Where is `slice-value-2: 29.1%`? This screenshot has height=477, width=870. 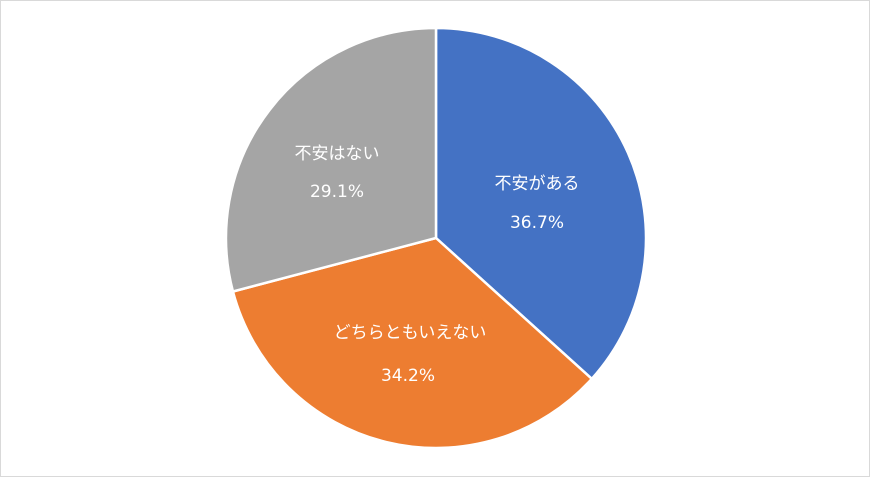
slice-value-2: 29.1% is located at coordinates (337, 192).